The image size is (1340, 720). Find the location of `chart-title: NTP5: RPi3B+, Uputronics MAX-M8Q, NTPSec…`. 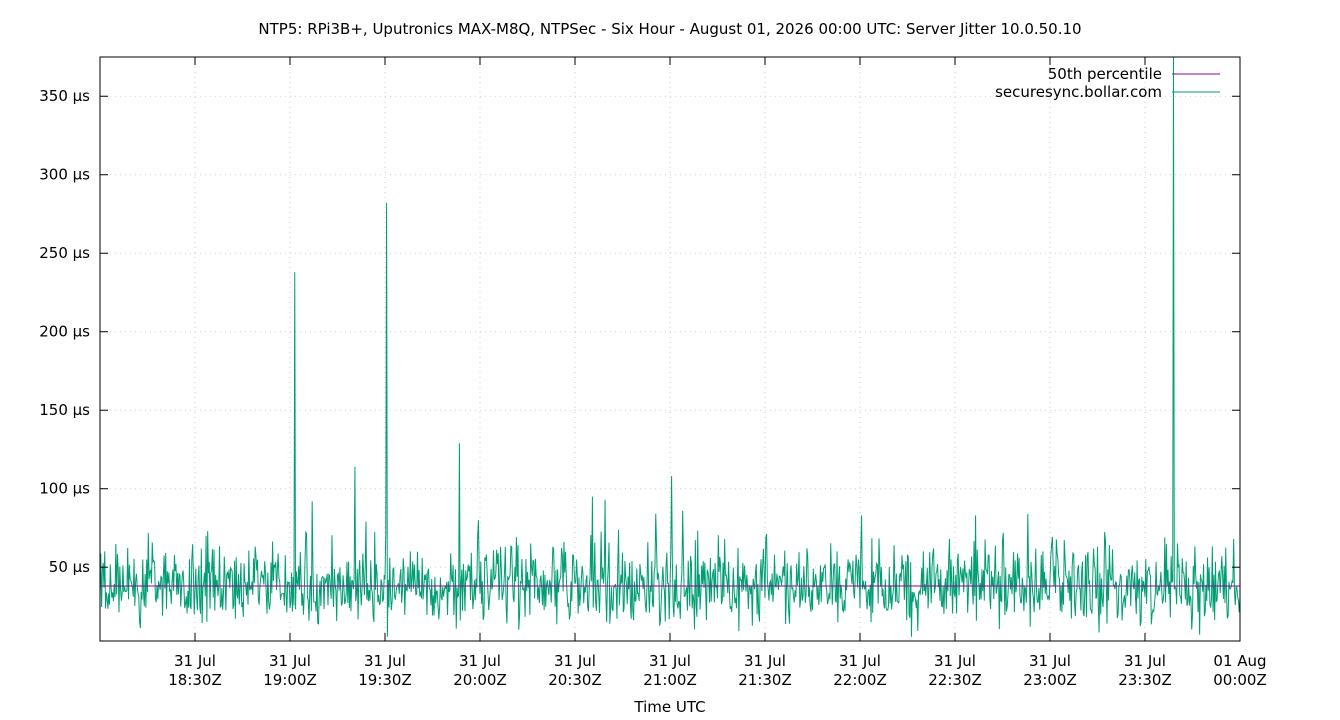

chart-title: NTP5: RPi3B+, Uputronics MAX-M8Q, NTPSec… is located at coordinates (669, 29).